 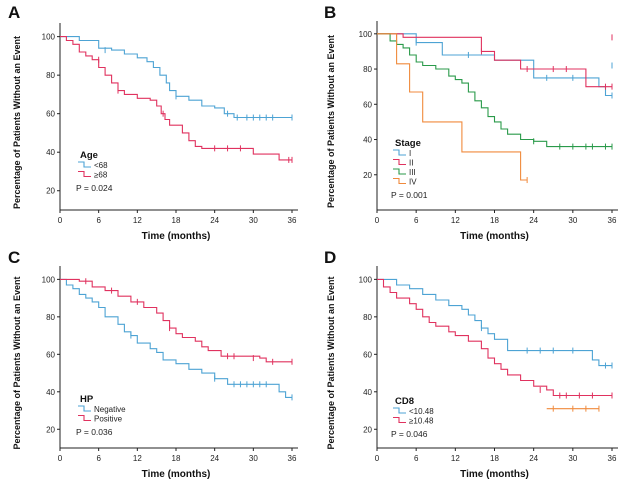 What do you see at coordinates (411, 163) in the screenshot?
I see `legend-entry: II` at bounding box center [411, 163].